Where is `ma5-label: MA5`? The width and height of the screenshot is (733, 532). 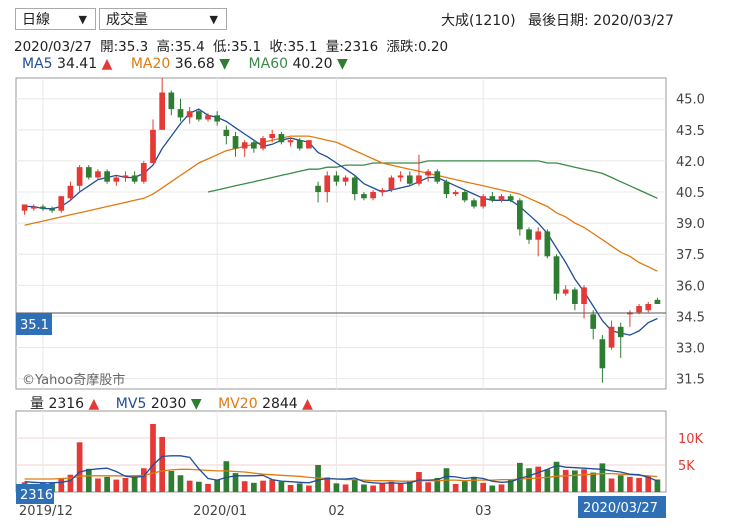
ma5-label: MA5 is located at coordinates (37, 64).